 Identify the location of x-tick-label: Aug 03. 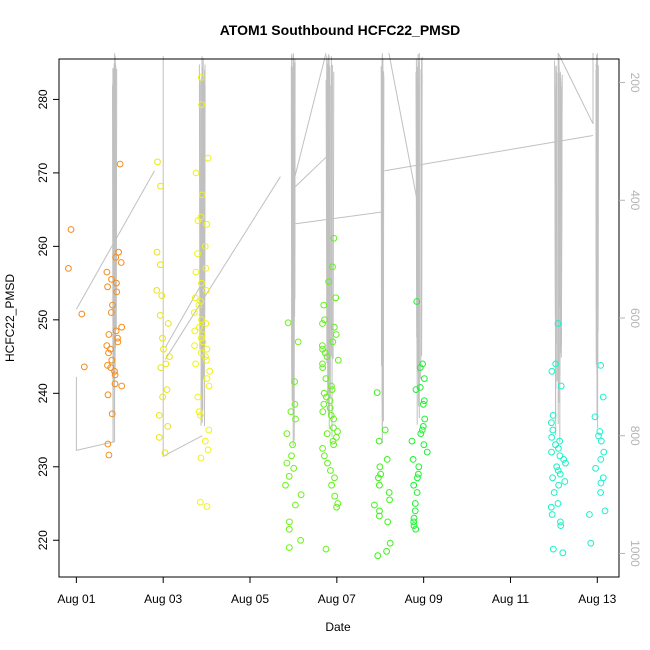
(163, 599).